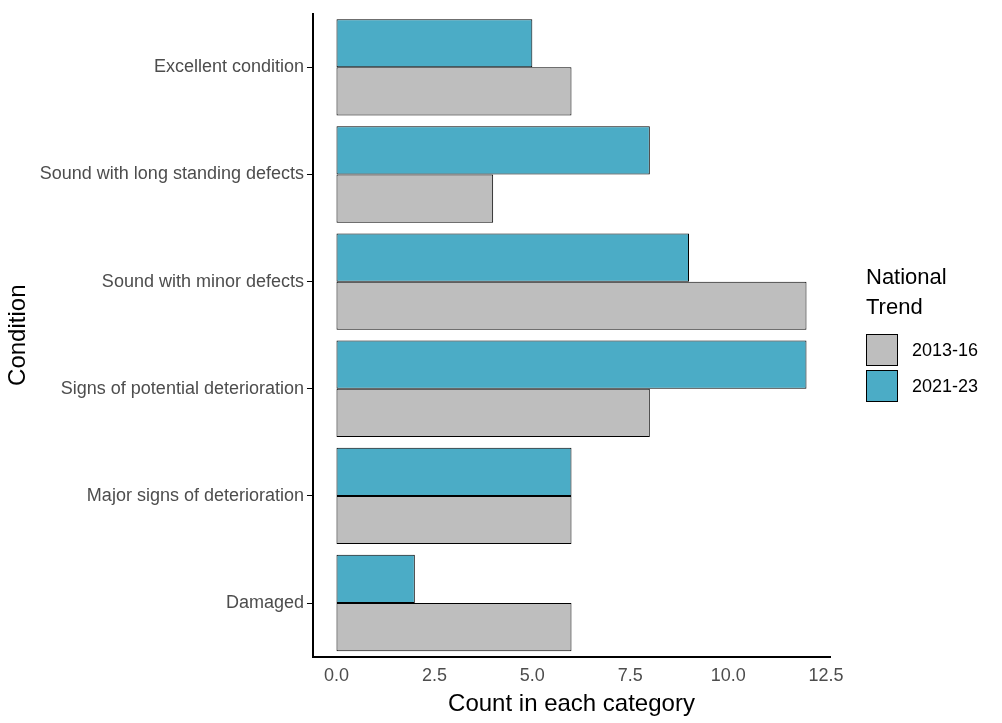 The width and height of the screenshot is (1002, 723). Describe the element at coordinates (728, 675) in the screenshot. I see `x-tick-label: 10.0` at that location.